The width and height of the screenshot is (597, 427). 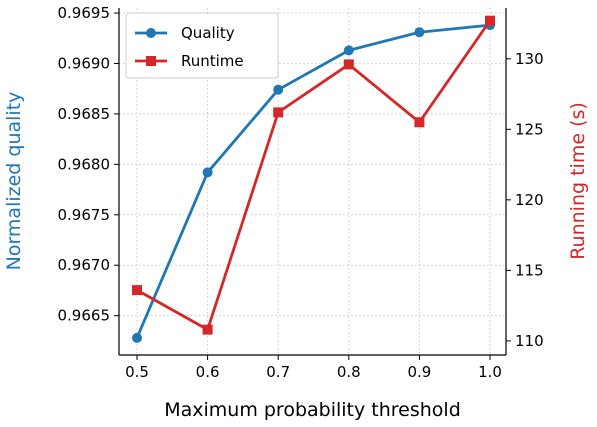 What do you see at coordinates (84, 13) in the screenshot?
I see `left-y-tick-label: 0.9695` at bounding box center [84, 13].